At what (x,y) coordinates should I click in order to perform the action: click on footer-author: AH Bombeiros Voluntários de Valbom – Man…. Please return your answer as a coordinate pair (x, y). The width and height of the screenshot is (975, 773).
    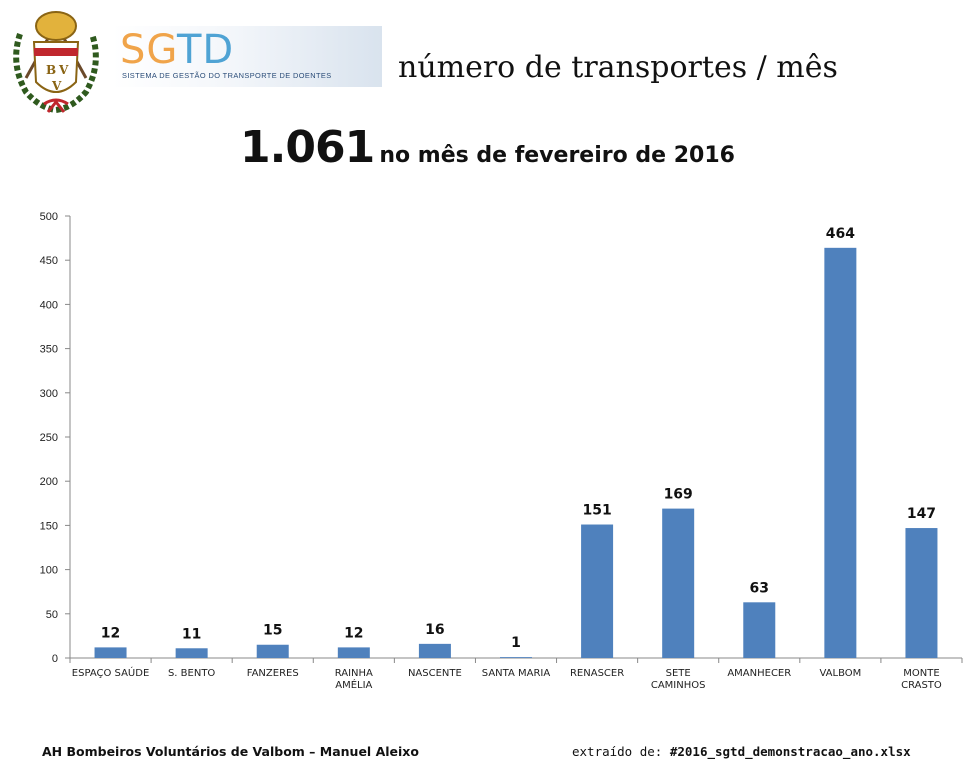
    Looking at the image, I should click on (230, 751).